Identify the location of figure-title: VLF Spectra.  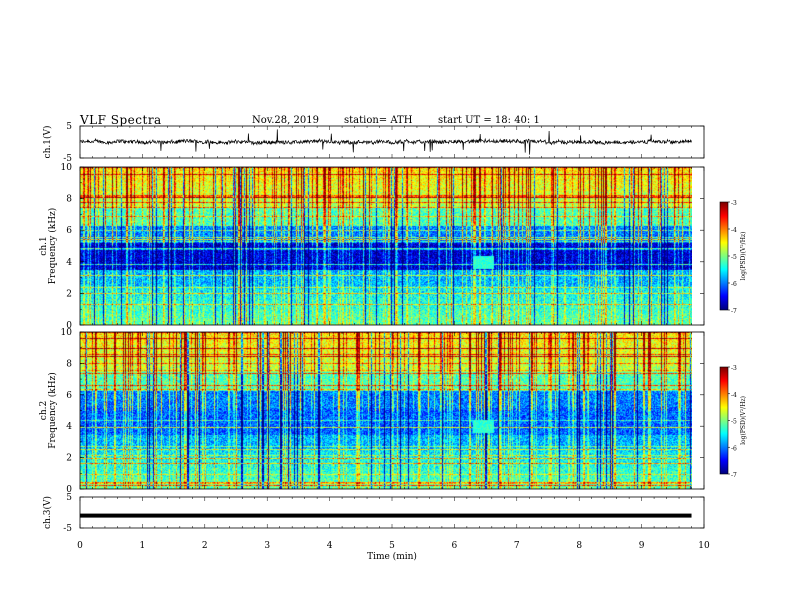
(121, 120).